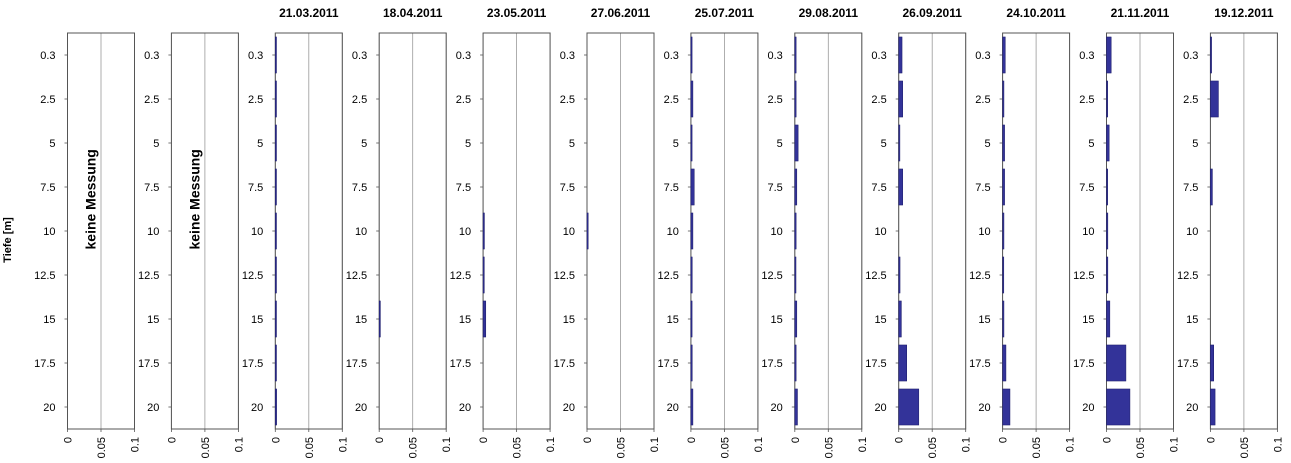  What do you see at coordinates (829, 13) in the screenshot?
I see `panel-title: 29.08.2011` at bounding box center [829, 13].